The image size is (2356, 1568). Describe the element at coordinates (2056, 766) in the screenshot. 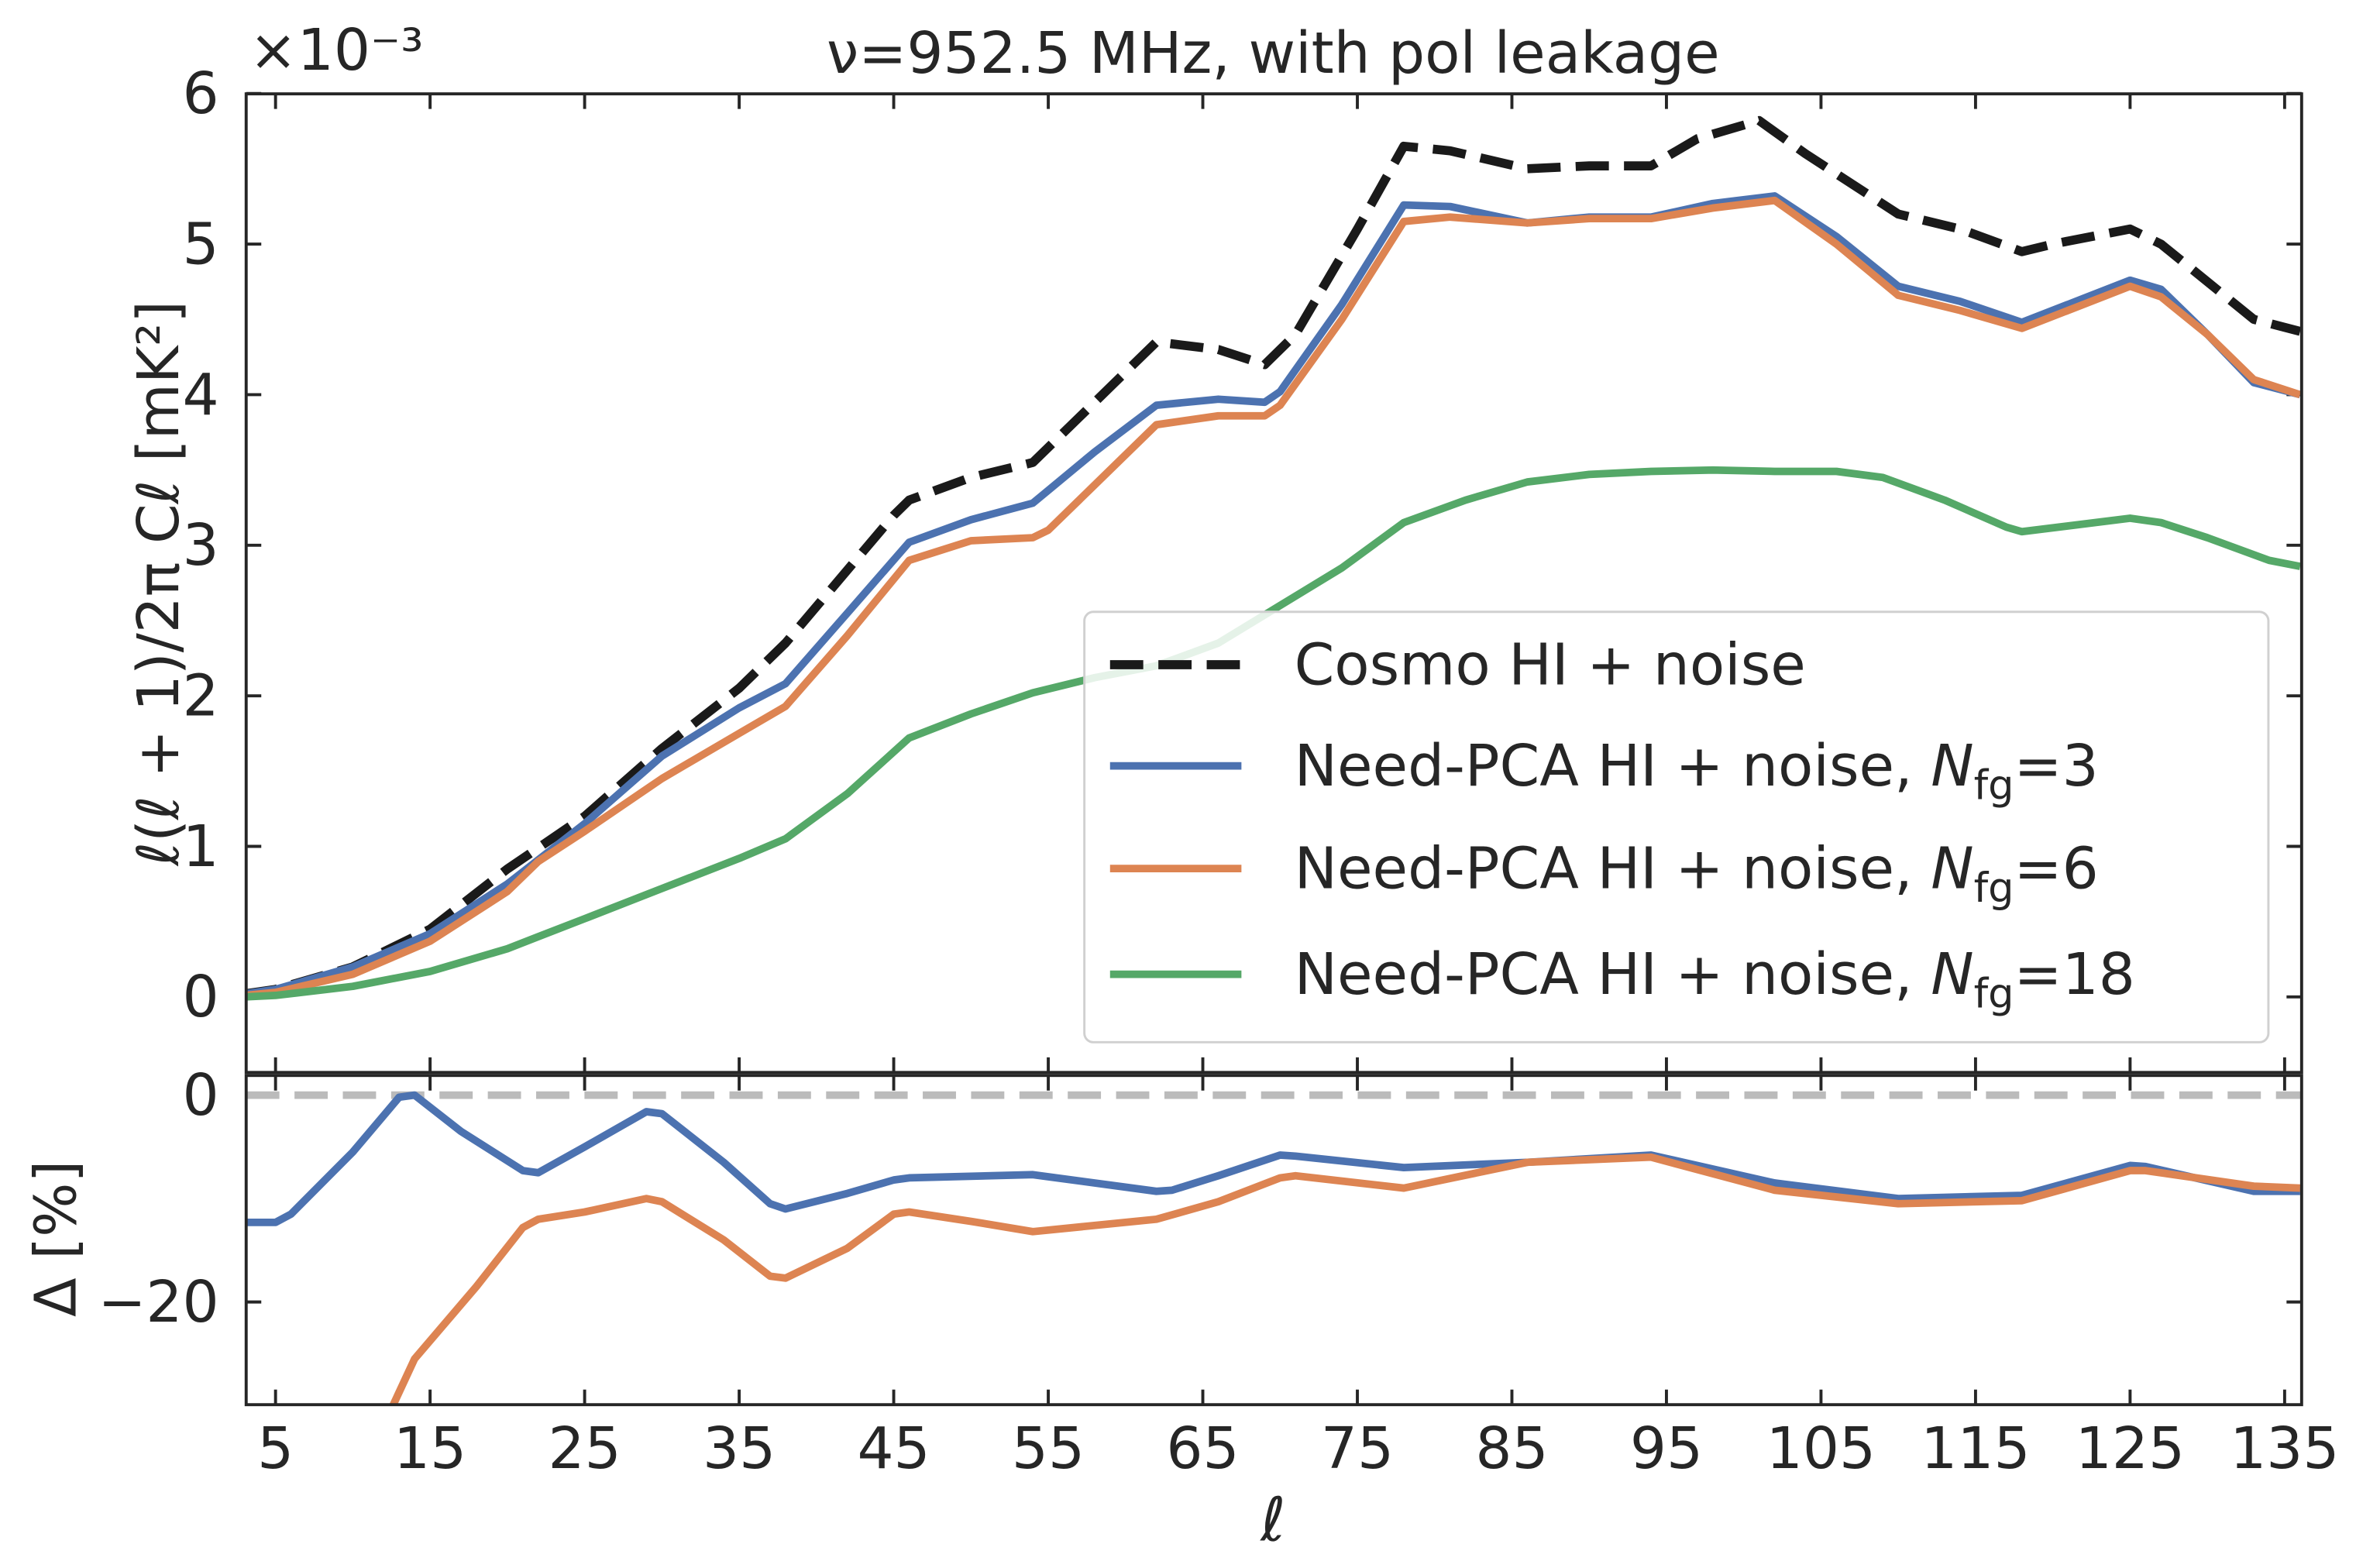

I see `legend-label-value: =3` at that location.